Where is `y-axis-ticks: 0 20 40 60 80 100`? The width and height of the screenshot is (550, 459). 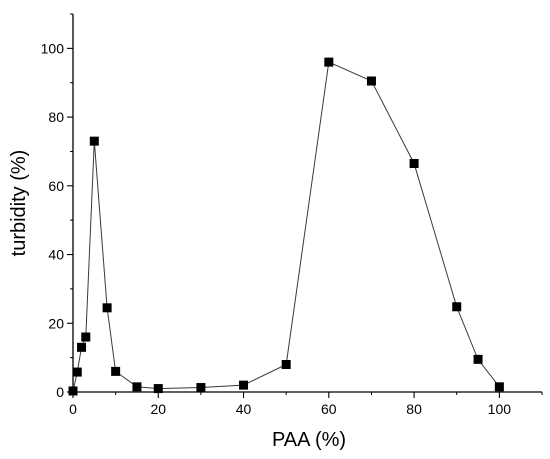 y-axis-ticks: 0 20 40 60 80 100 is located at coordinates (57, 206).